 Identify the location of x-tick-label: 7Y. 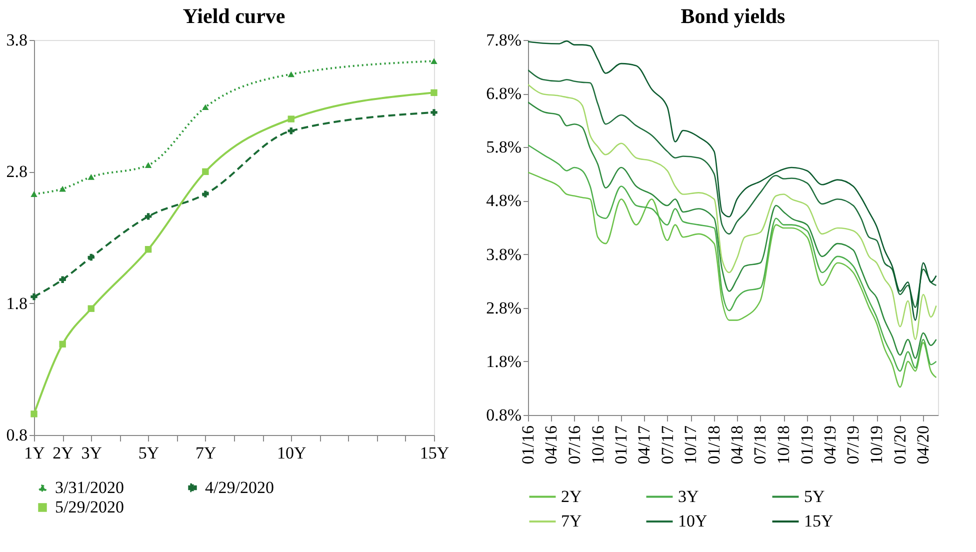
(206, 453).